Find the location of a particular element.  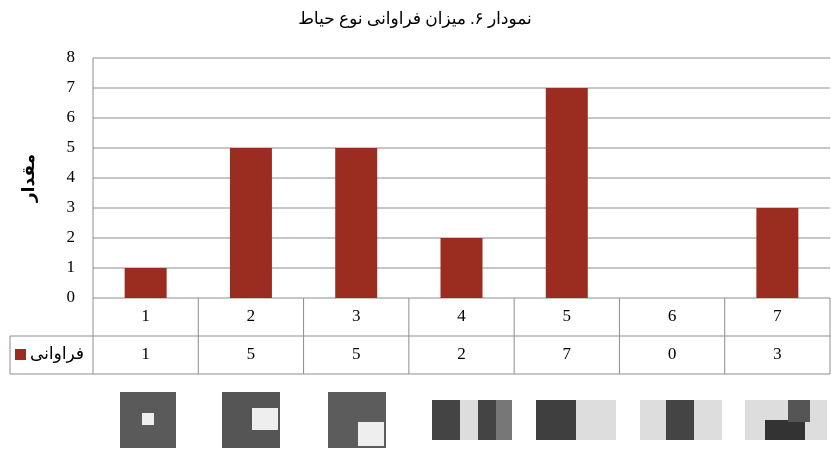

y-tick-label: 8 is located at coordinates (71, 56).